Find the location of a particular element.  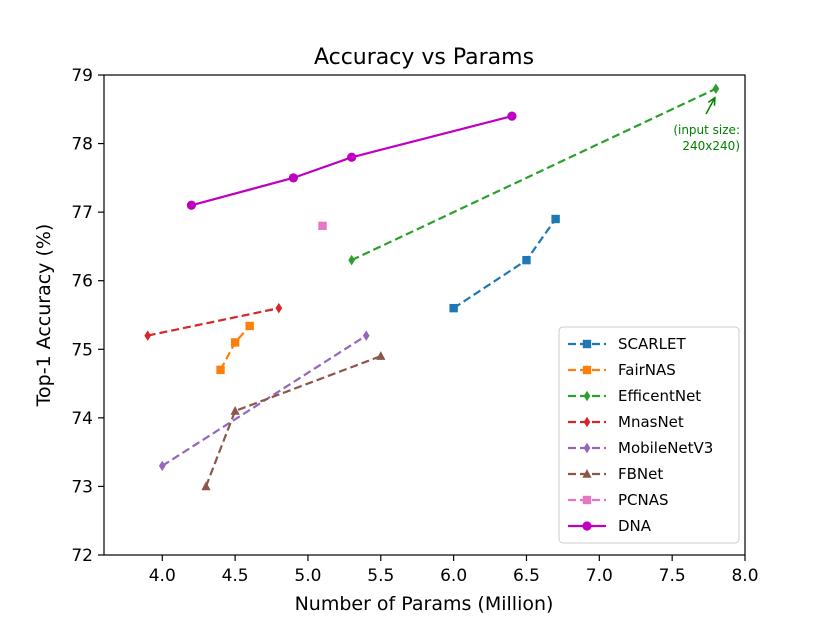

x-tick-label: 5.5 is located at coordinates (380, 576).